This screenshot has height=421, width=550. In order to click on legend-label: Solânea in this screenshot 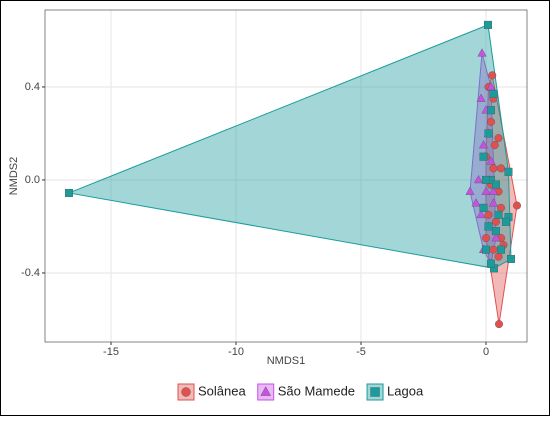, I will do `click(222, 390)`.